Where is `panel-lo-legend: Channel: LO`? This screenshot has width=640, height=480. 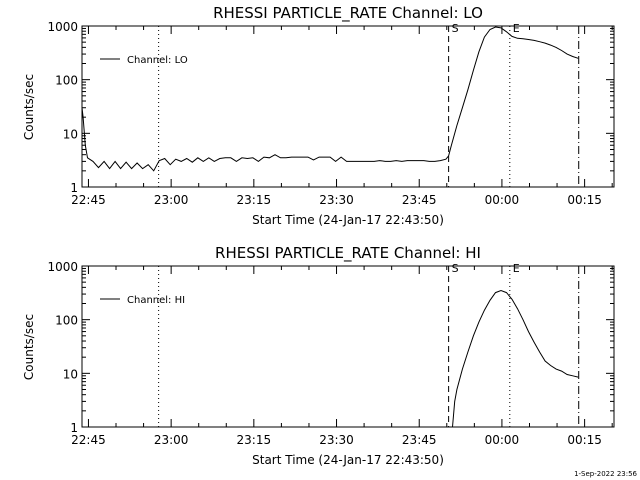 panel-lo-legend: Channel: LO is located at coordinates (144, 60).